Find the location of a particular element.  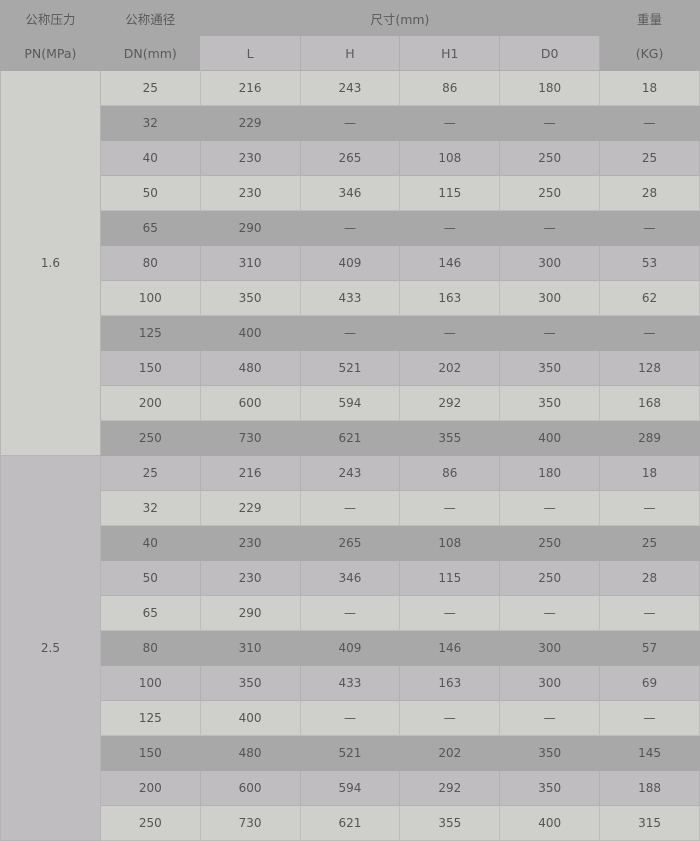

table-row: 125 400— — — — is located at coordinates (350, 718).